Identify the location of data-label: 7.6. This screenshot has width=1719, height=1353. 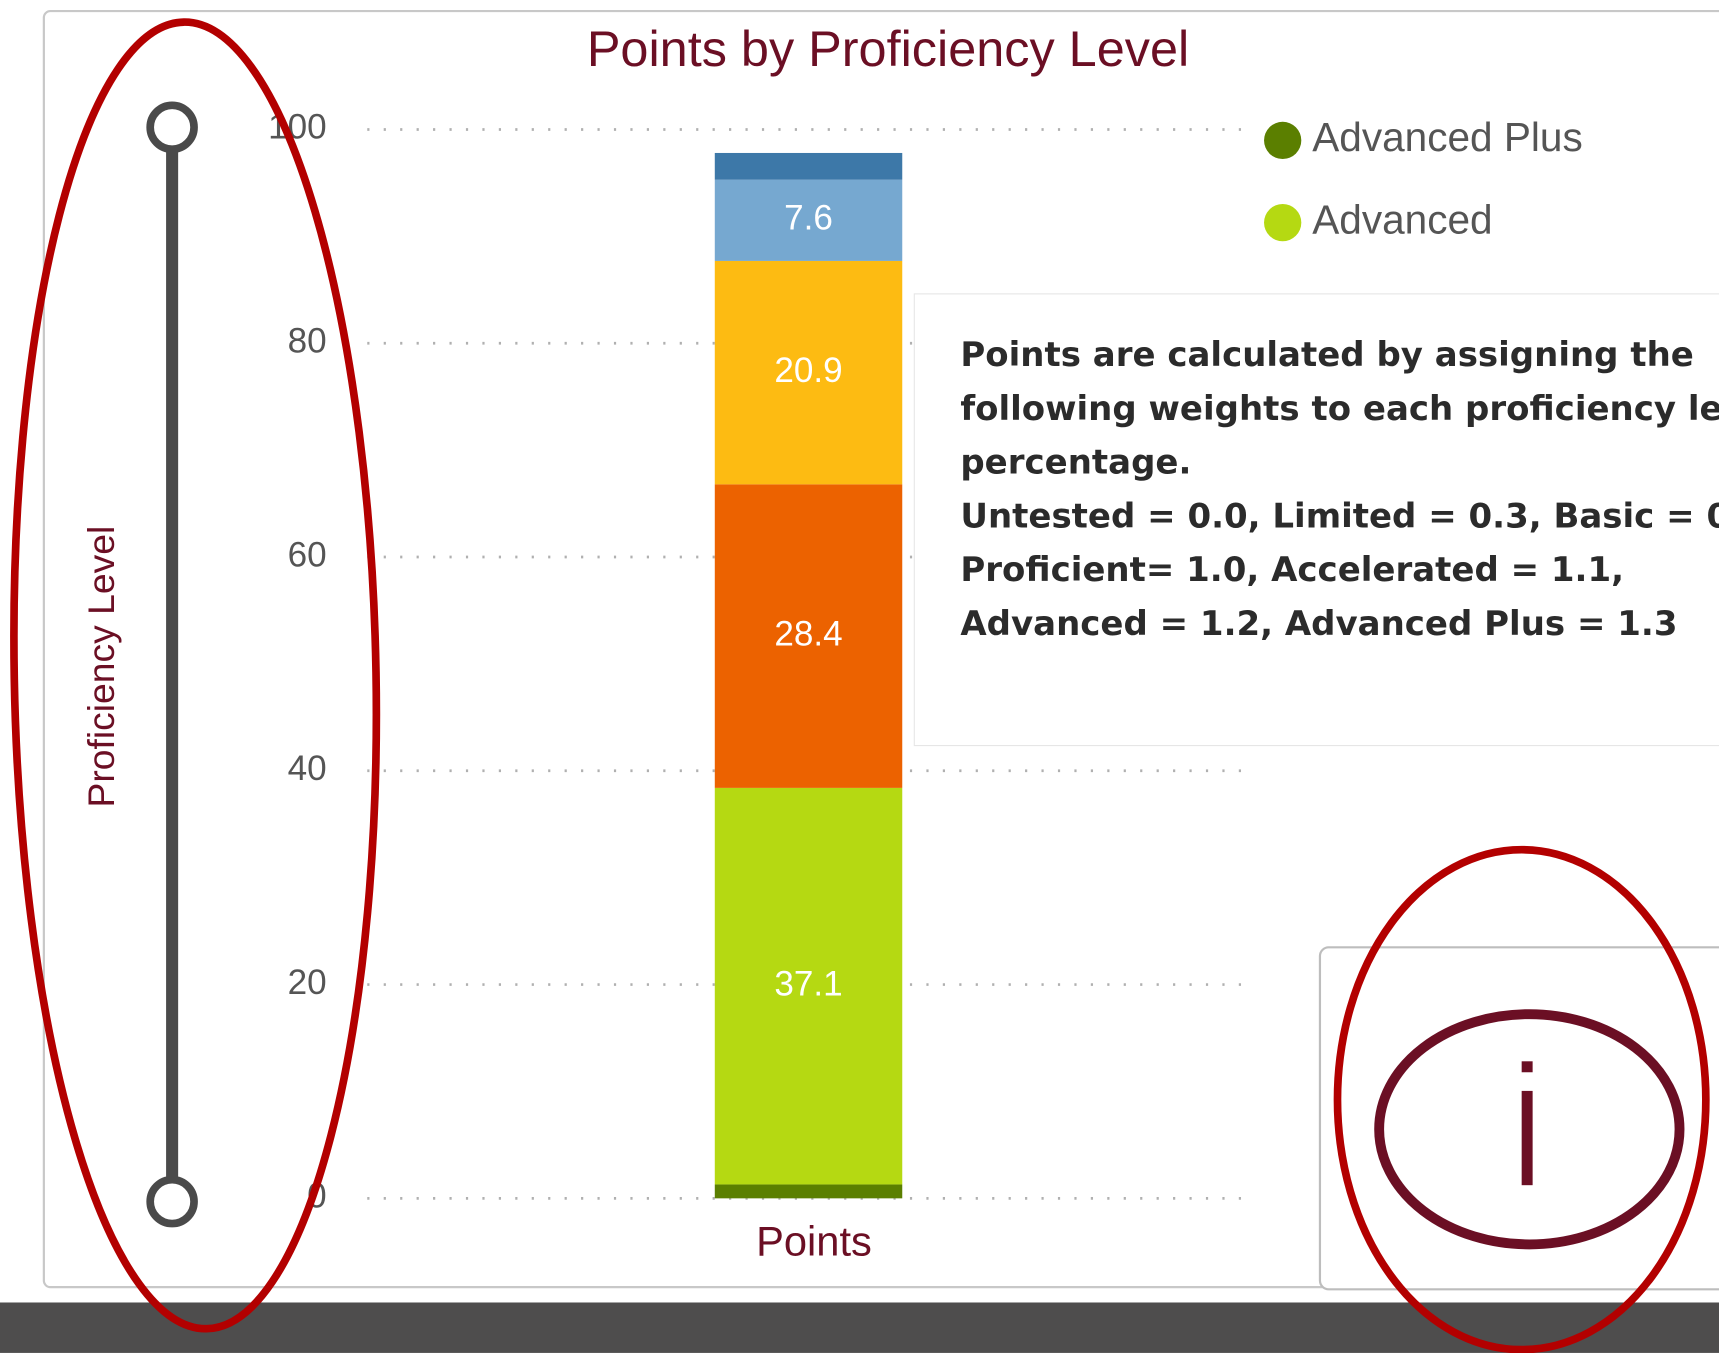
(808, 218).